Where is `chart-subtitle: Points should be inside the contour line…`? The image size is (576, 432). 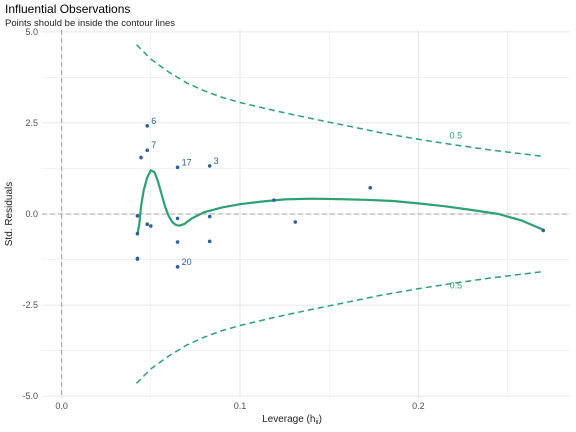 chart-subtitle: Points should be inside the contour line… is located at coordinates (90, 23).